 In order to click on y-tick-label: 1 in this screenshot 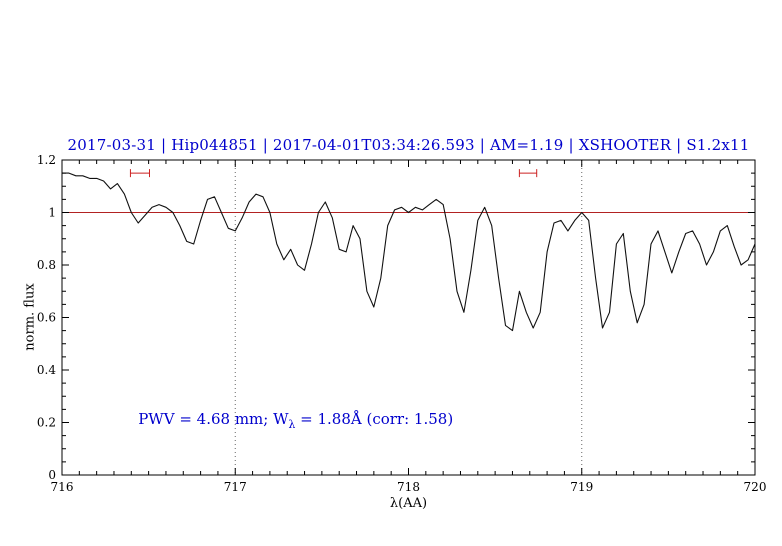, I will do `click(52, 213)`.